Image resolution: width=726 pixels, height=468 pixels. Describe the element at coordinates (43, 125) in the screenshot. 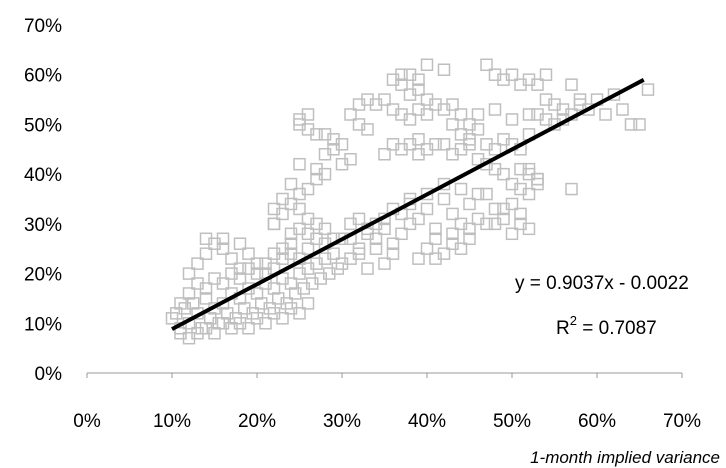

I see `y-tick-label: 50%` at that location.